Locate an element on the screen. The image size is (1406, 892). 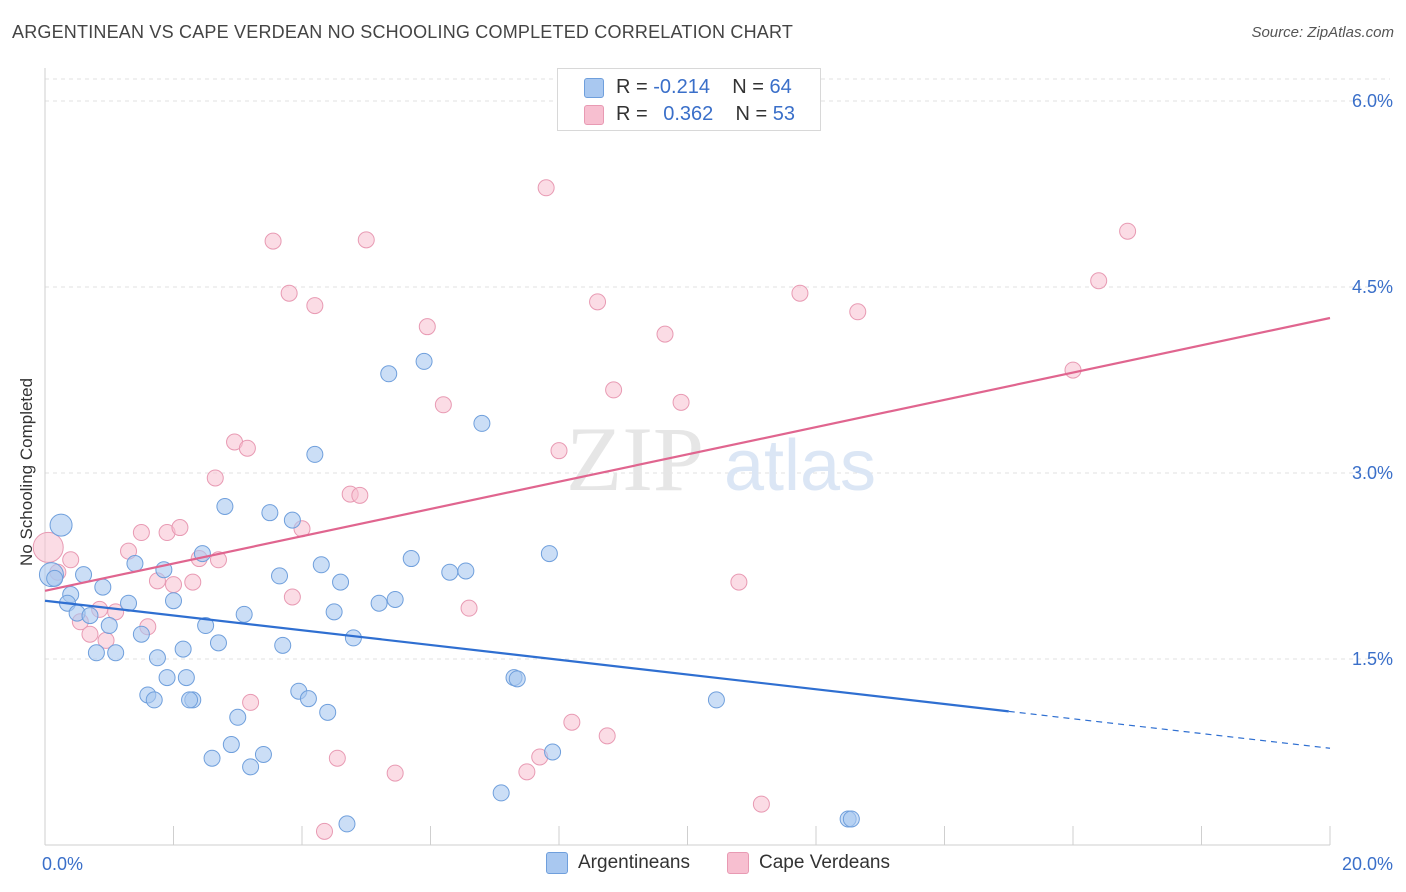
legend-row-argentineans: R = -0.214 N = 64 is located at coordinates (689, 87).